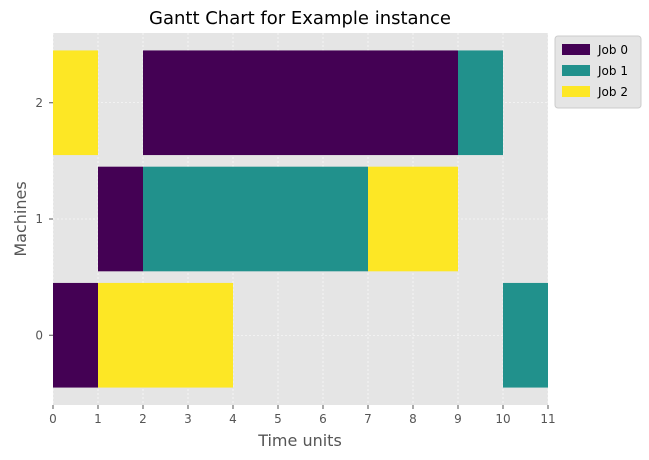  What do you see at coordinates (44, 219) in the screenshot?
I see `y-axis-ticks: 0 1 2` at bounding box center [44, 219].